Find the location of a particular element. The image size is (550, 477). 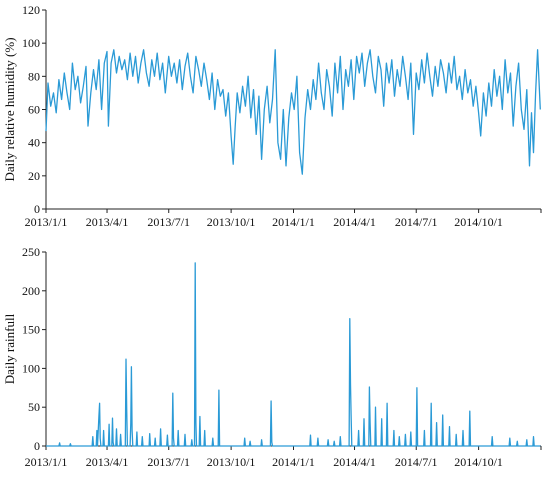

y-tick-label: 60 is located at coordinates (34, 110).